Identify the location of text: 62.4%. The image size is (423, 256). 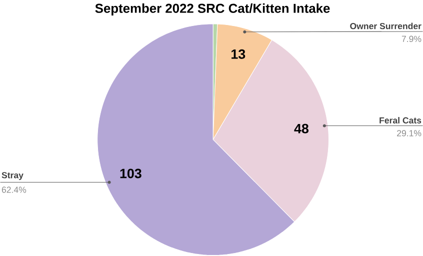
(14, 190).